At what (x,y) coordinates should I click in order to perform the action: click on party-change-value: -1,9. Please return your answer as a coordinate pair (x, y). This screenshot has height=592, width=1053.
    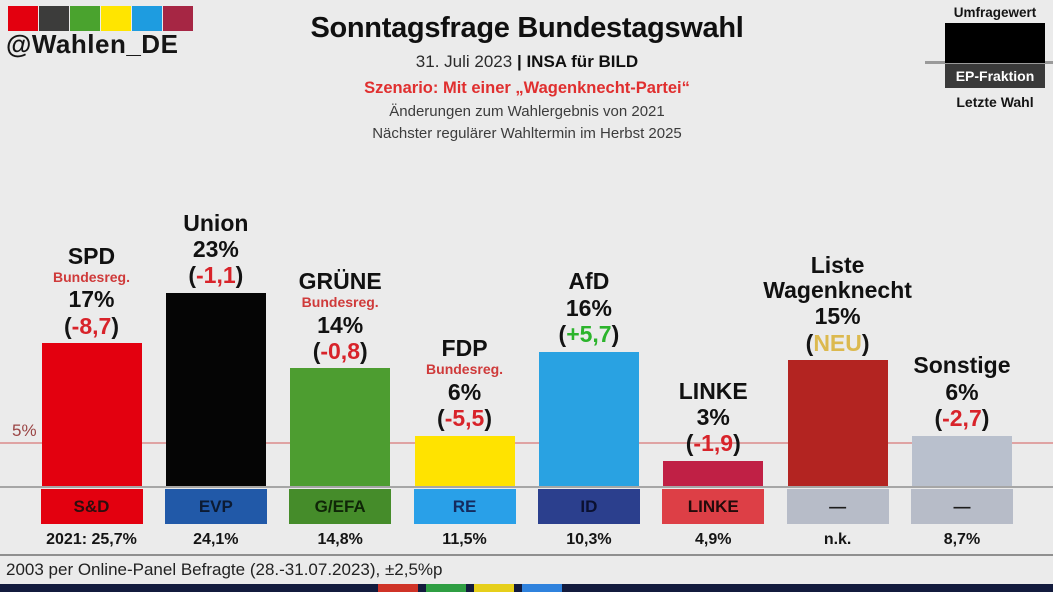
    Looking at the image, I should click on (713, 443).